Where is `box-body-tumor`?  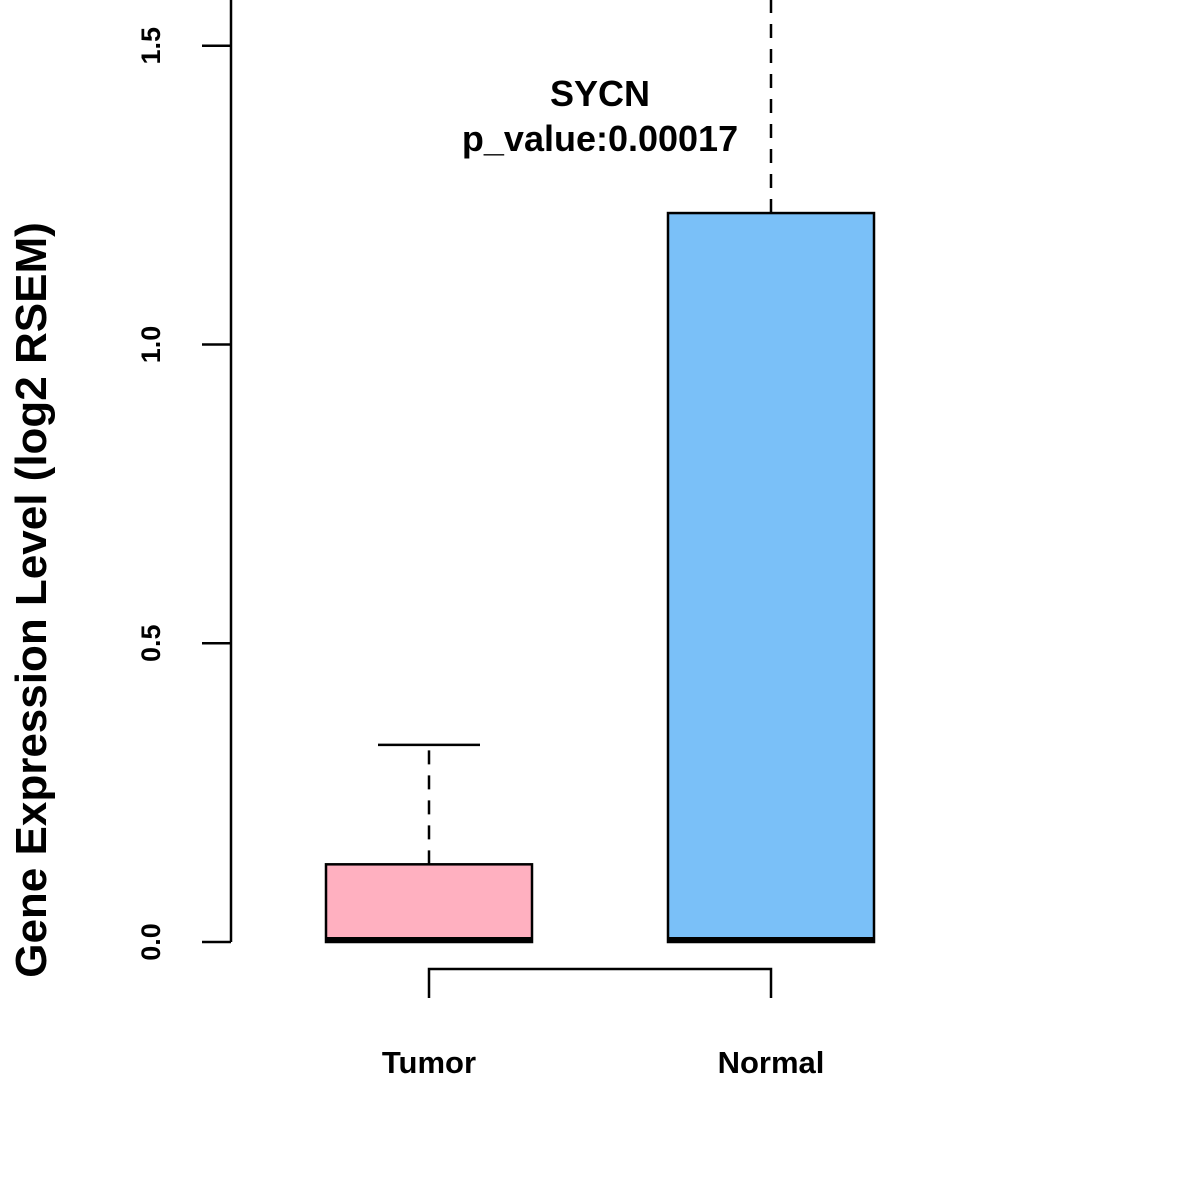 box-body-tumor is located at coordinates (429, 903).